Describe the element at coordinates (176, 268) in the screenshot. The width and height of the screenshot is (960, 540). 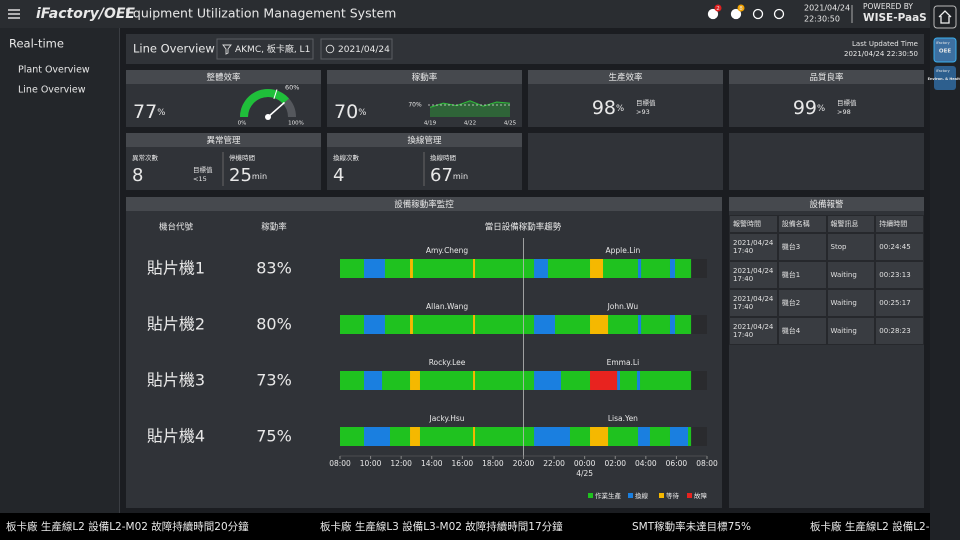
I see `machine-name: 貼片機1` at that location.